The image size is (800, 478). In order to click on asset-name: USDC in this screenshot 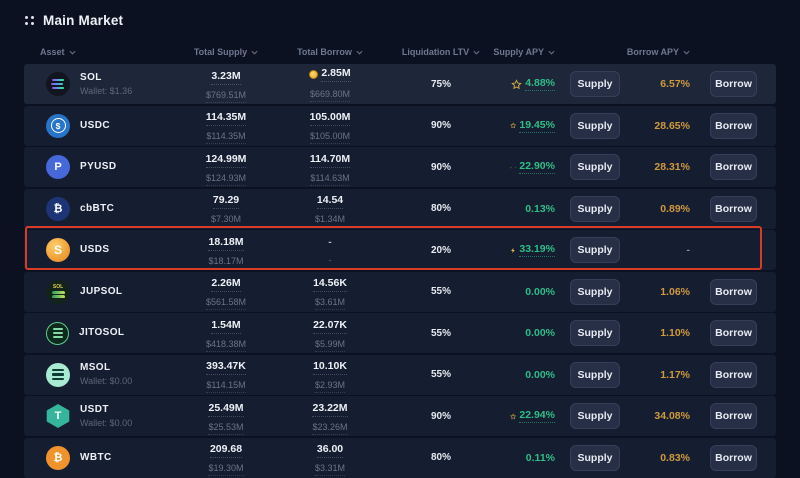, I will do `click(95, 125)`.